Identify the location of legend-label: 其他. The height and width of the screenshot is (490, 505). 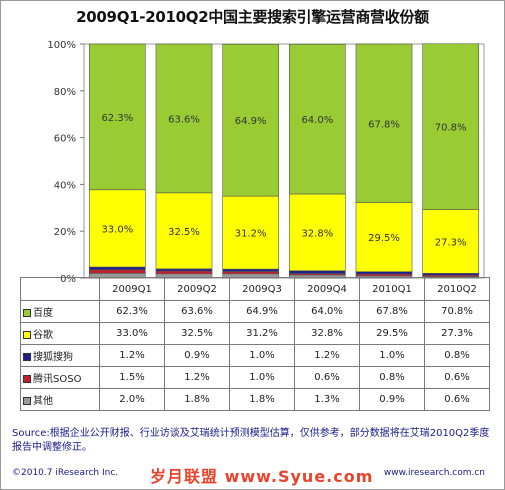
(43, 401).